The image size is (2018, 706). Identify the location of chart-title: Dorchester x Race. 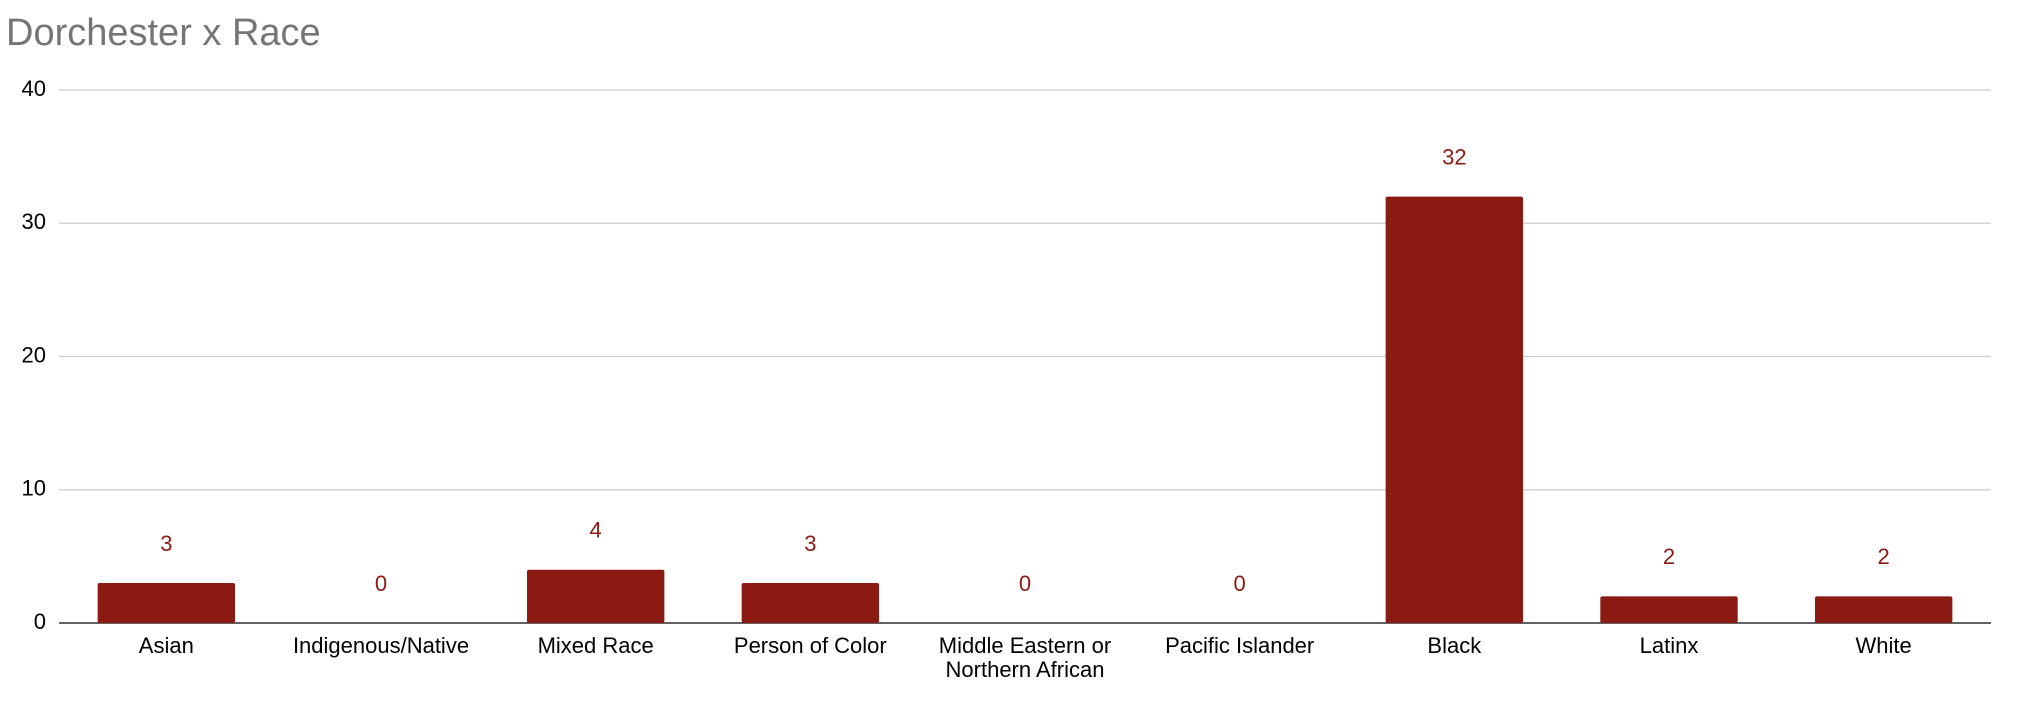
(163, 33).